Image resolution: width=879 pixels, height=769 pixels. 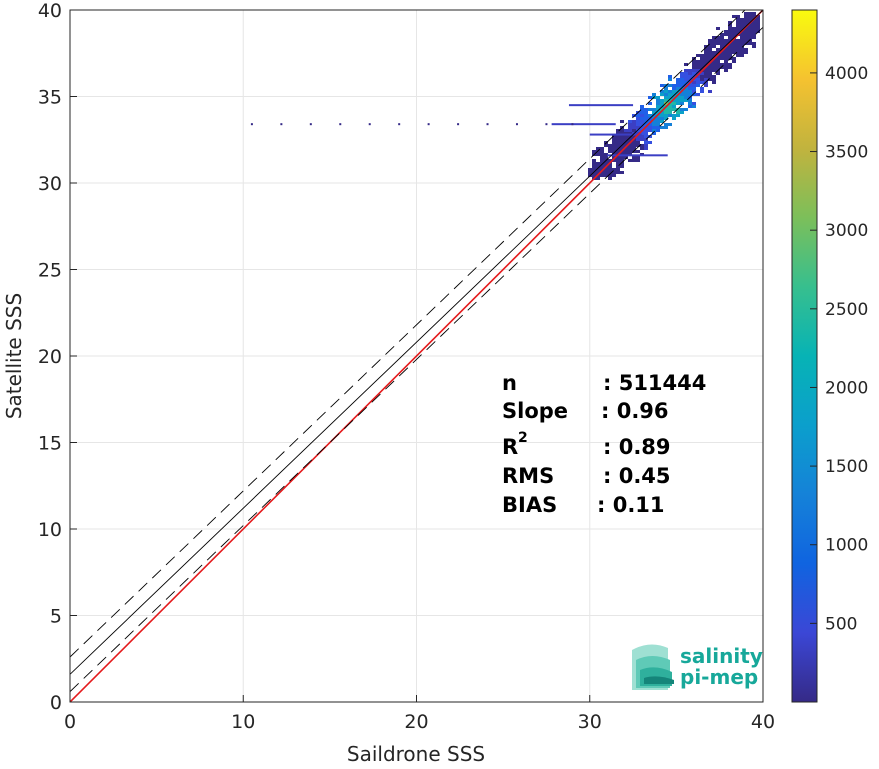 What do you see at coordinates (846, 153) in the screenshot?
I see `colorbar-tick-label: 3500` at bounding box center [846, 153].